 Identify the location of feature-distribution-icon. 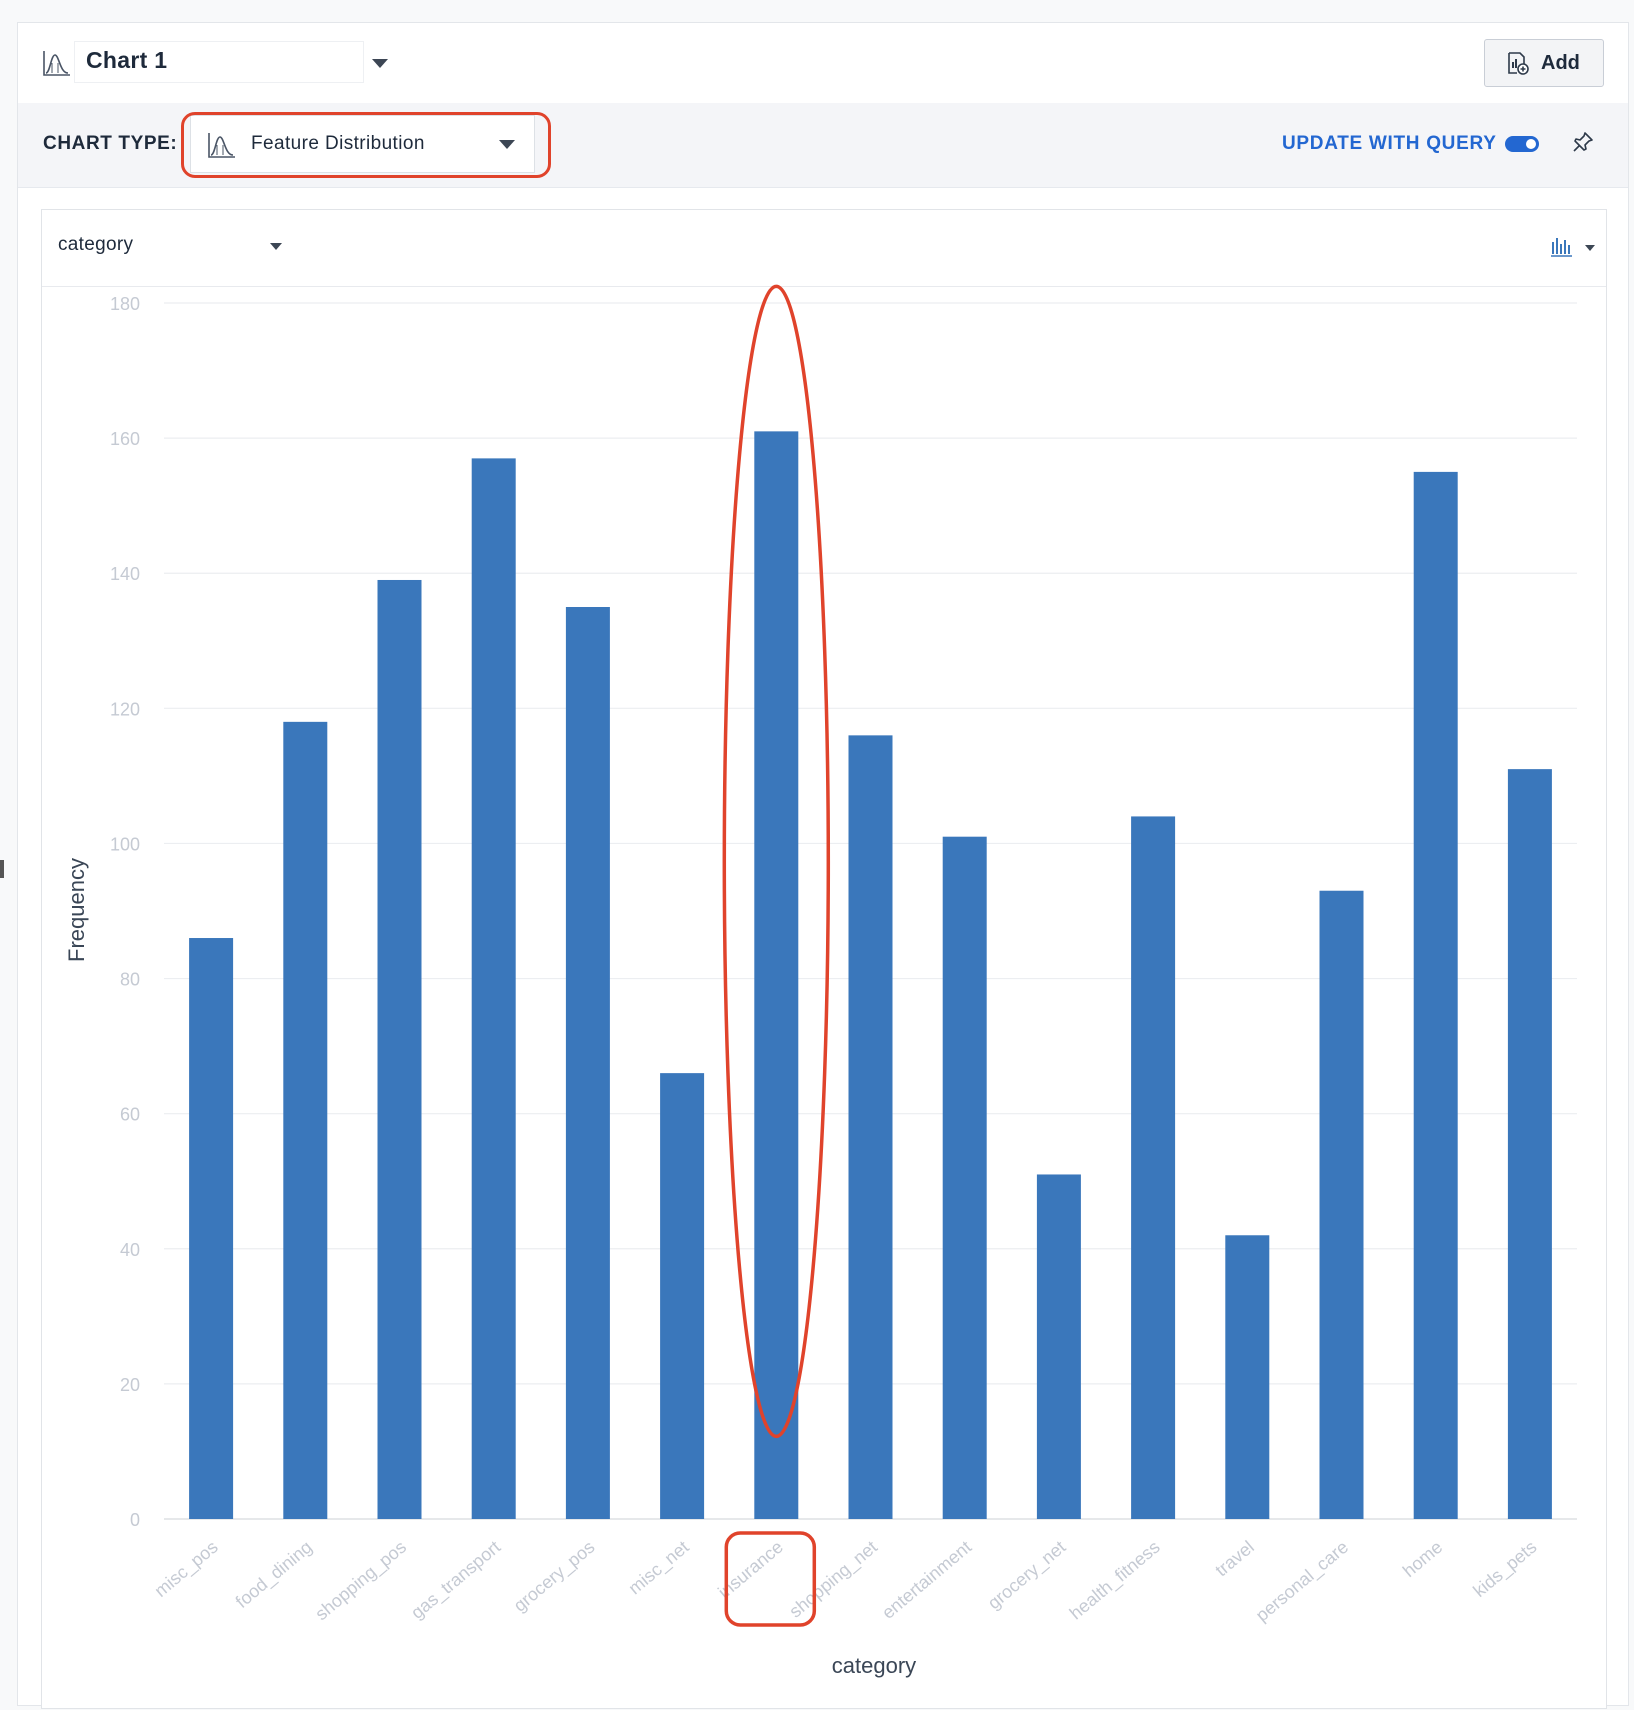
(221, 145).